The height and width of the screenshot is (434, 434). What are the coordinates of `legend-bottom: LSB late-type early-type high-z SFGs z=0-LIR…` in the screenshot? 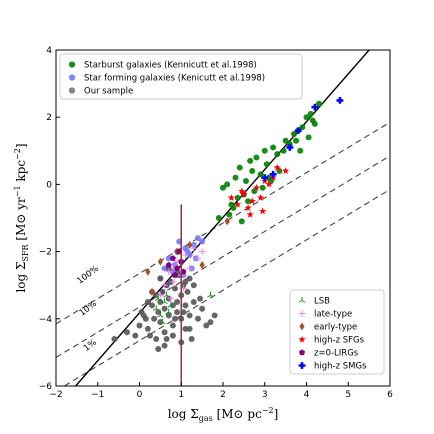 It's located at (337, 332).